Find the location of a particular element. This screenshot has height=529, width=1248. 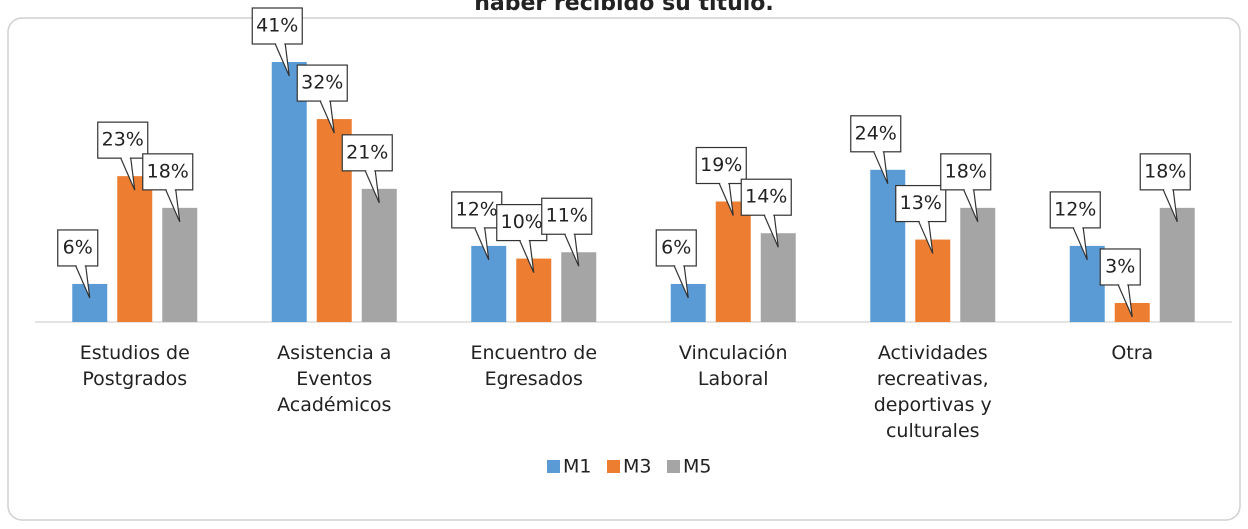

data-label: 19% is located at coordinates (721, 165).